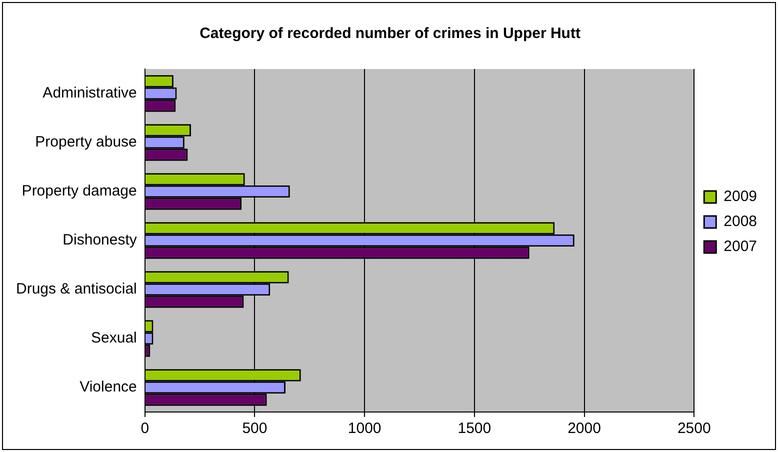 The image size is (778, 452). What do you see at coordinates (114, 338) in the screenshot?
I see `y-tick-label: Sexual` at bounding box center [114, 338].